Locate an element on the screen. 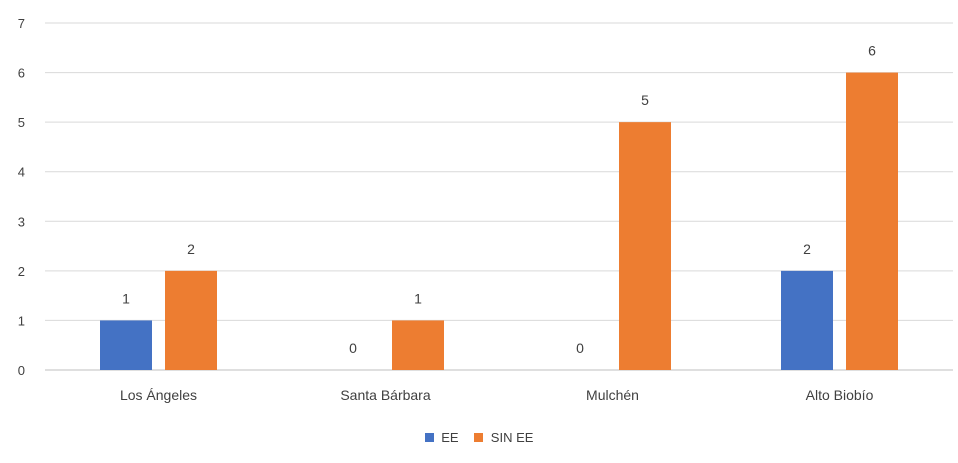  legend-item-ee: EE is located at coordinates (441, 437).